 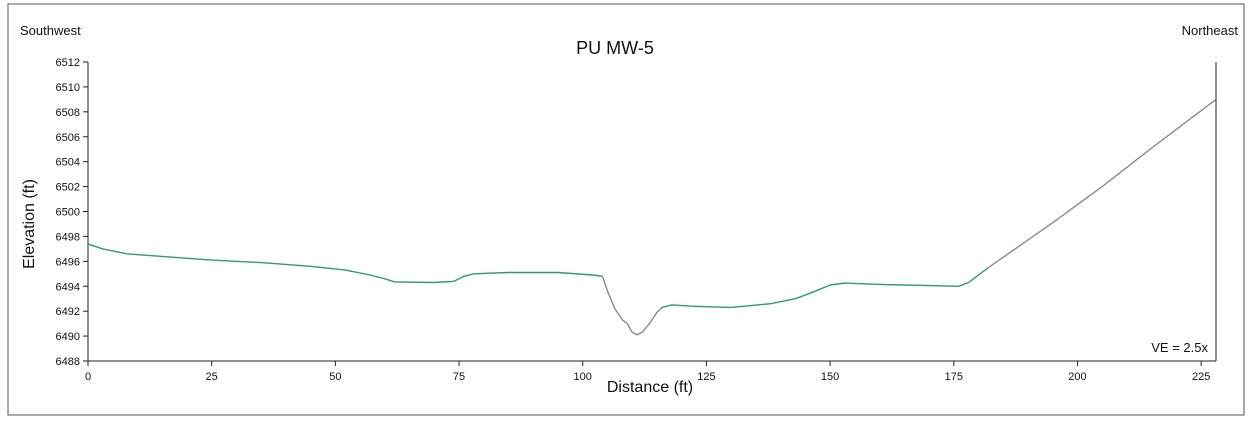 I want to click on y-tick-label: 6490, so click(x=68, y=337).